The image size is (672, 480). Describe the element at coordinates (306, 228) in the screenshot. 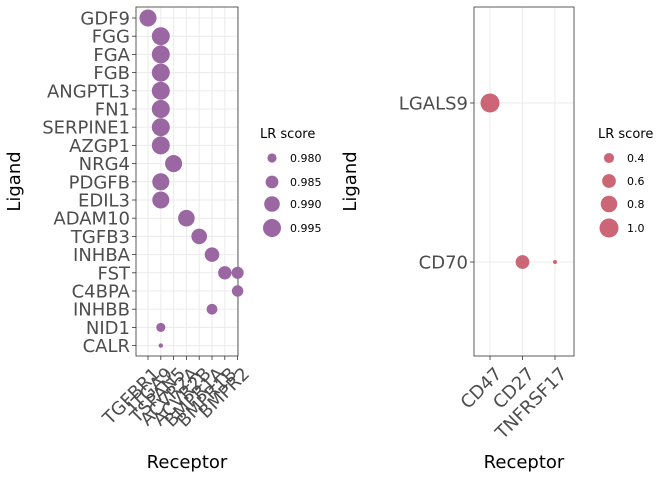

I see `legend-label-3: 0.995` at that location.